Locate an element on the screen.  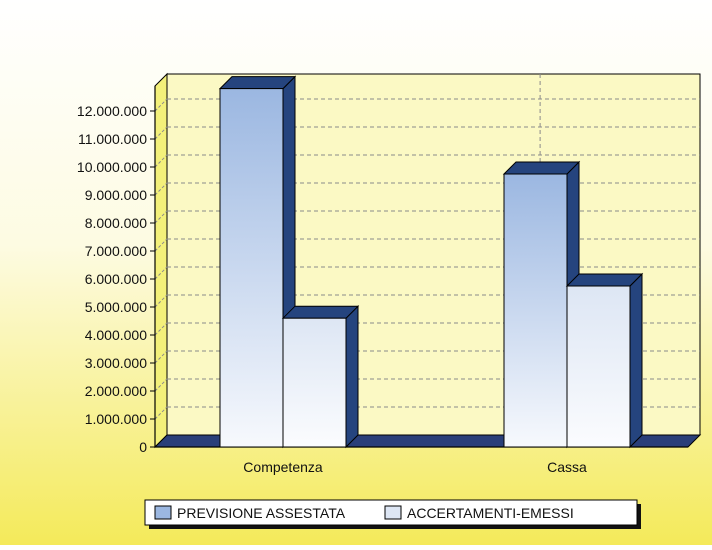
y-tick-label: 1.000.000 is located at coordinates (116, 419).